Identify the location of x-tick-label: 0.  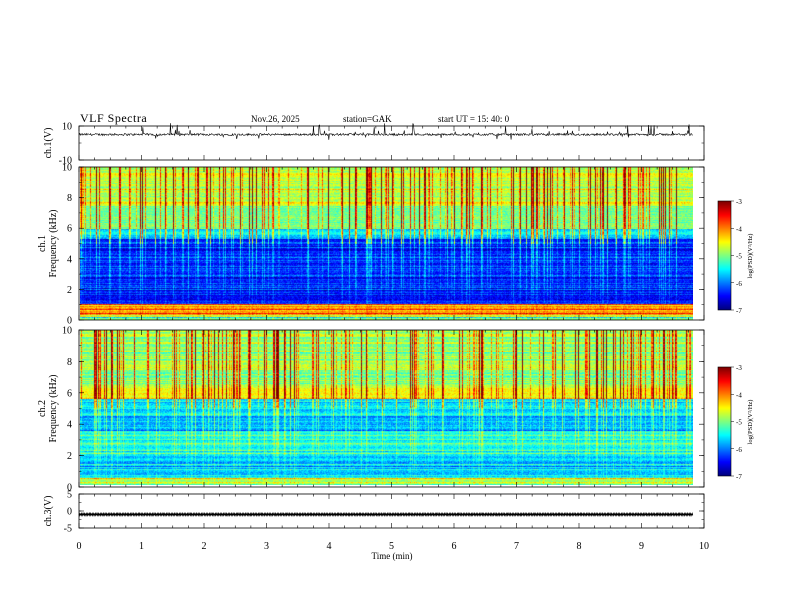
(79, 546).